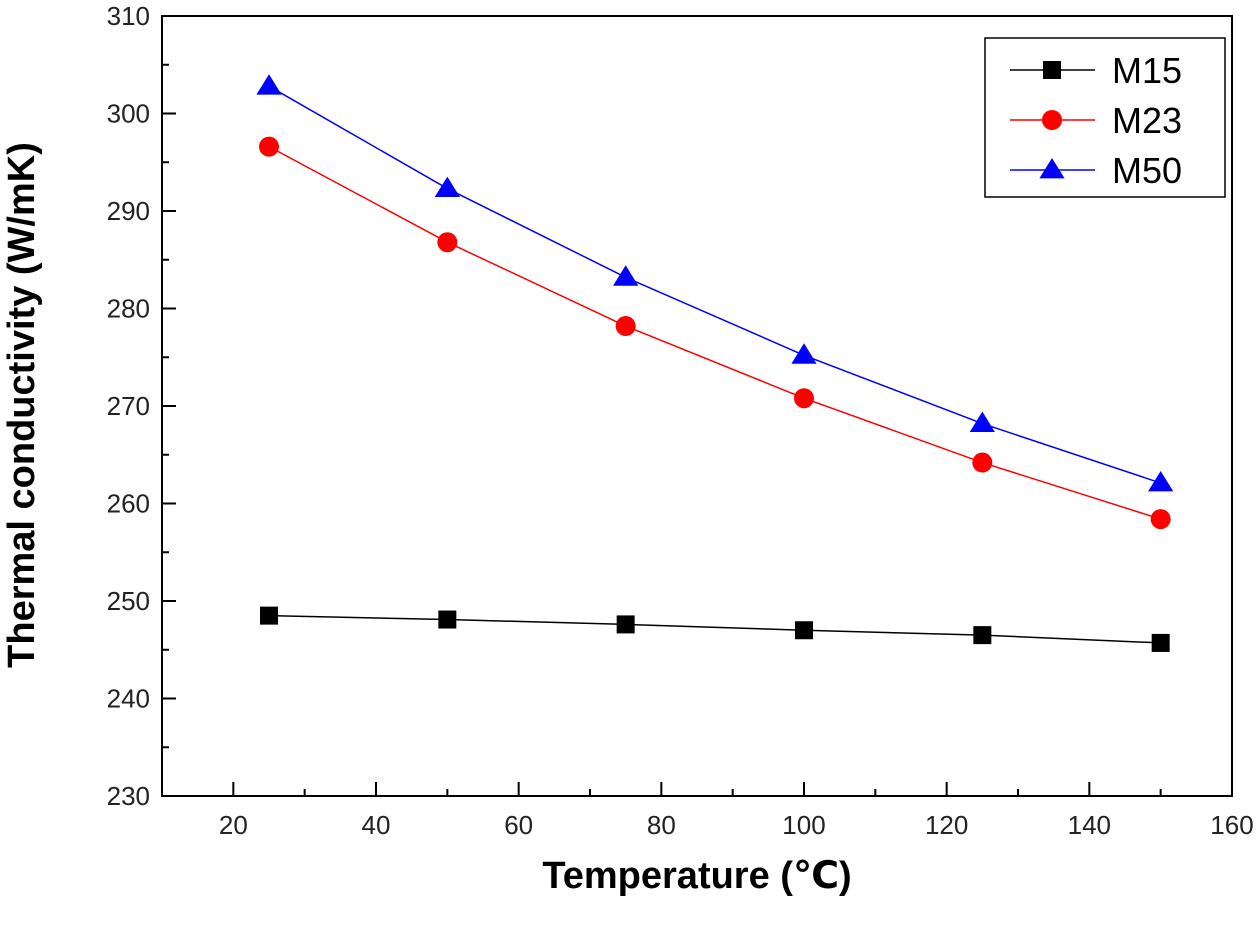 Image resolution: width=1260 pixels, height=926 pixels. I want to click on legend-label-m15: M15, so click(1147, 70).